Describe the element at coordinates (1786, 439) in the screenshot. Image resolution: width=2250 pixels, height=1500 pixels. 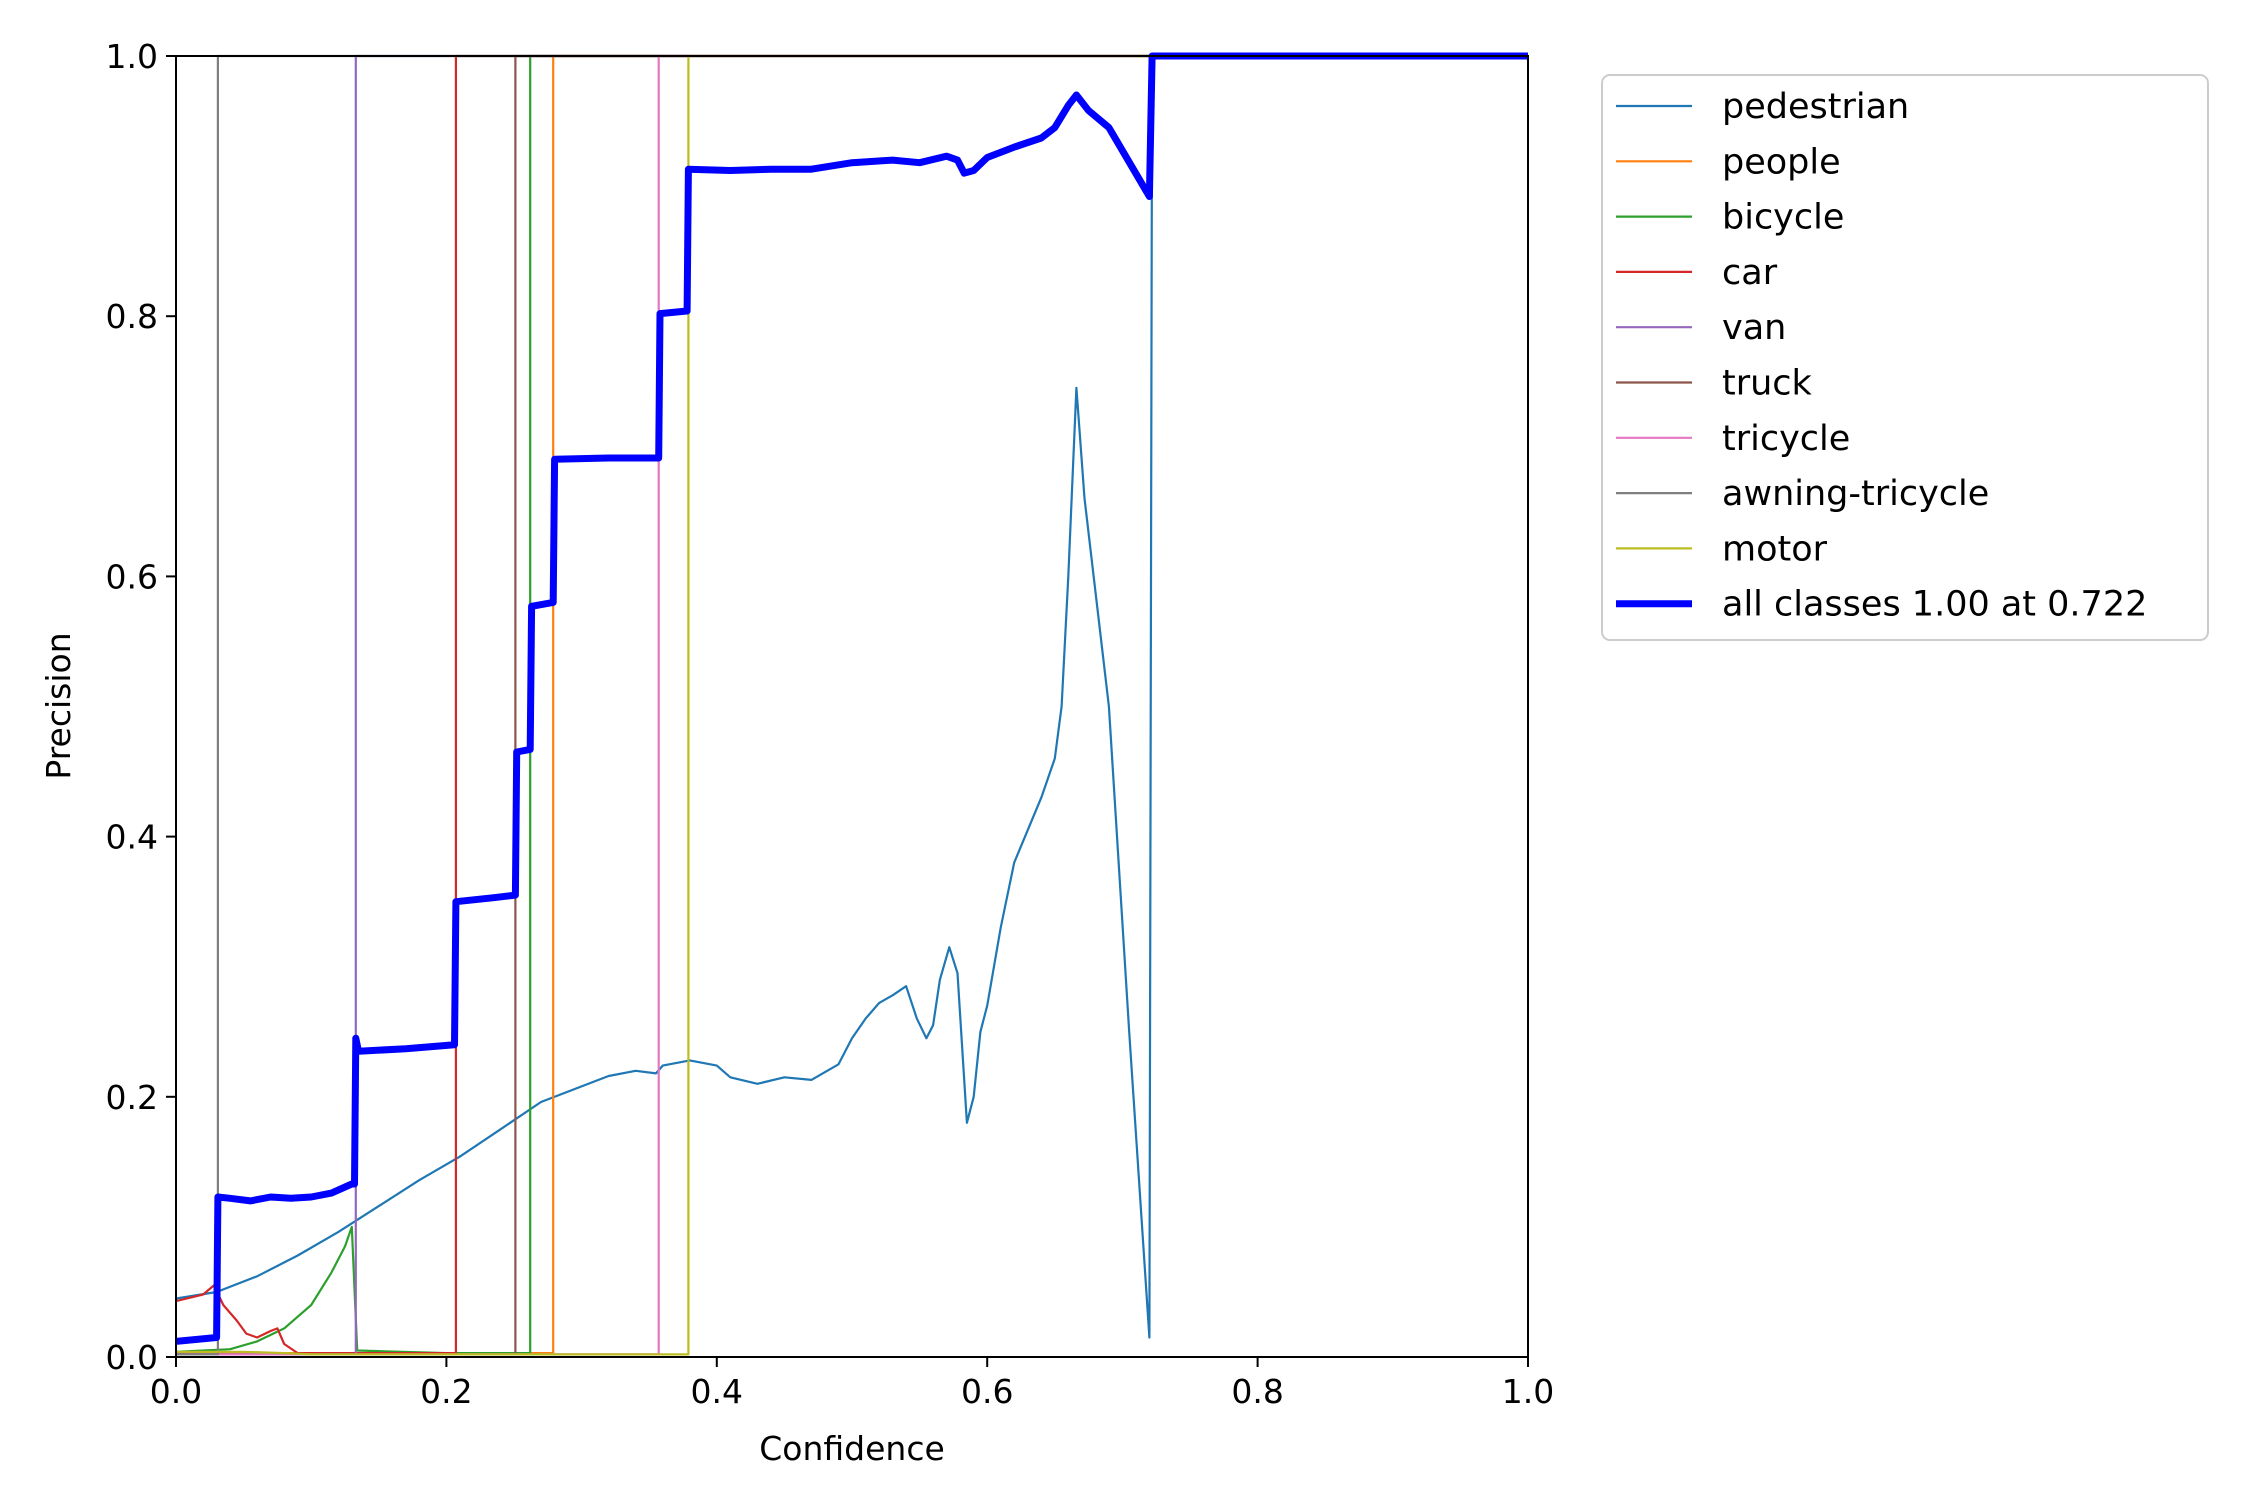
I see `legend-label: tricycle` at that location.